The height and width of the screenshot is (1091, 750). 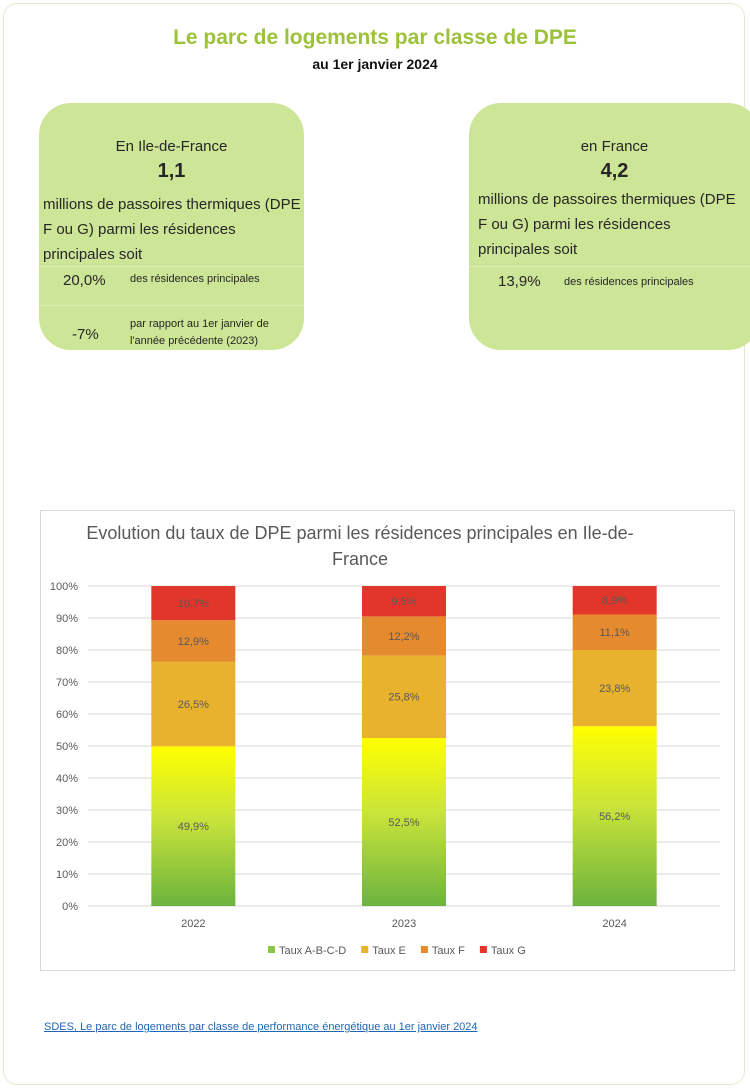 What do you see at coordinates (375, 37) in the screenshot?
I see `page-title: Le parc de logements par classe de DPE` at bounding box center [375, 37].